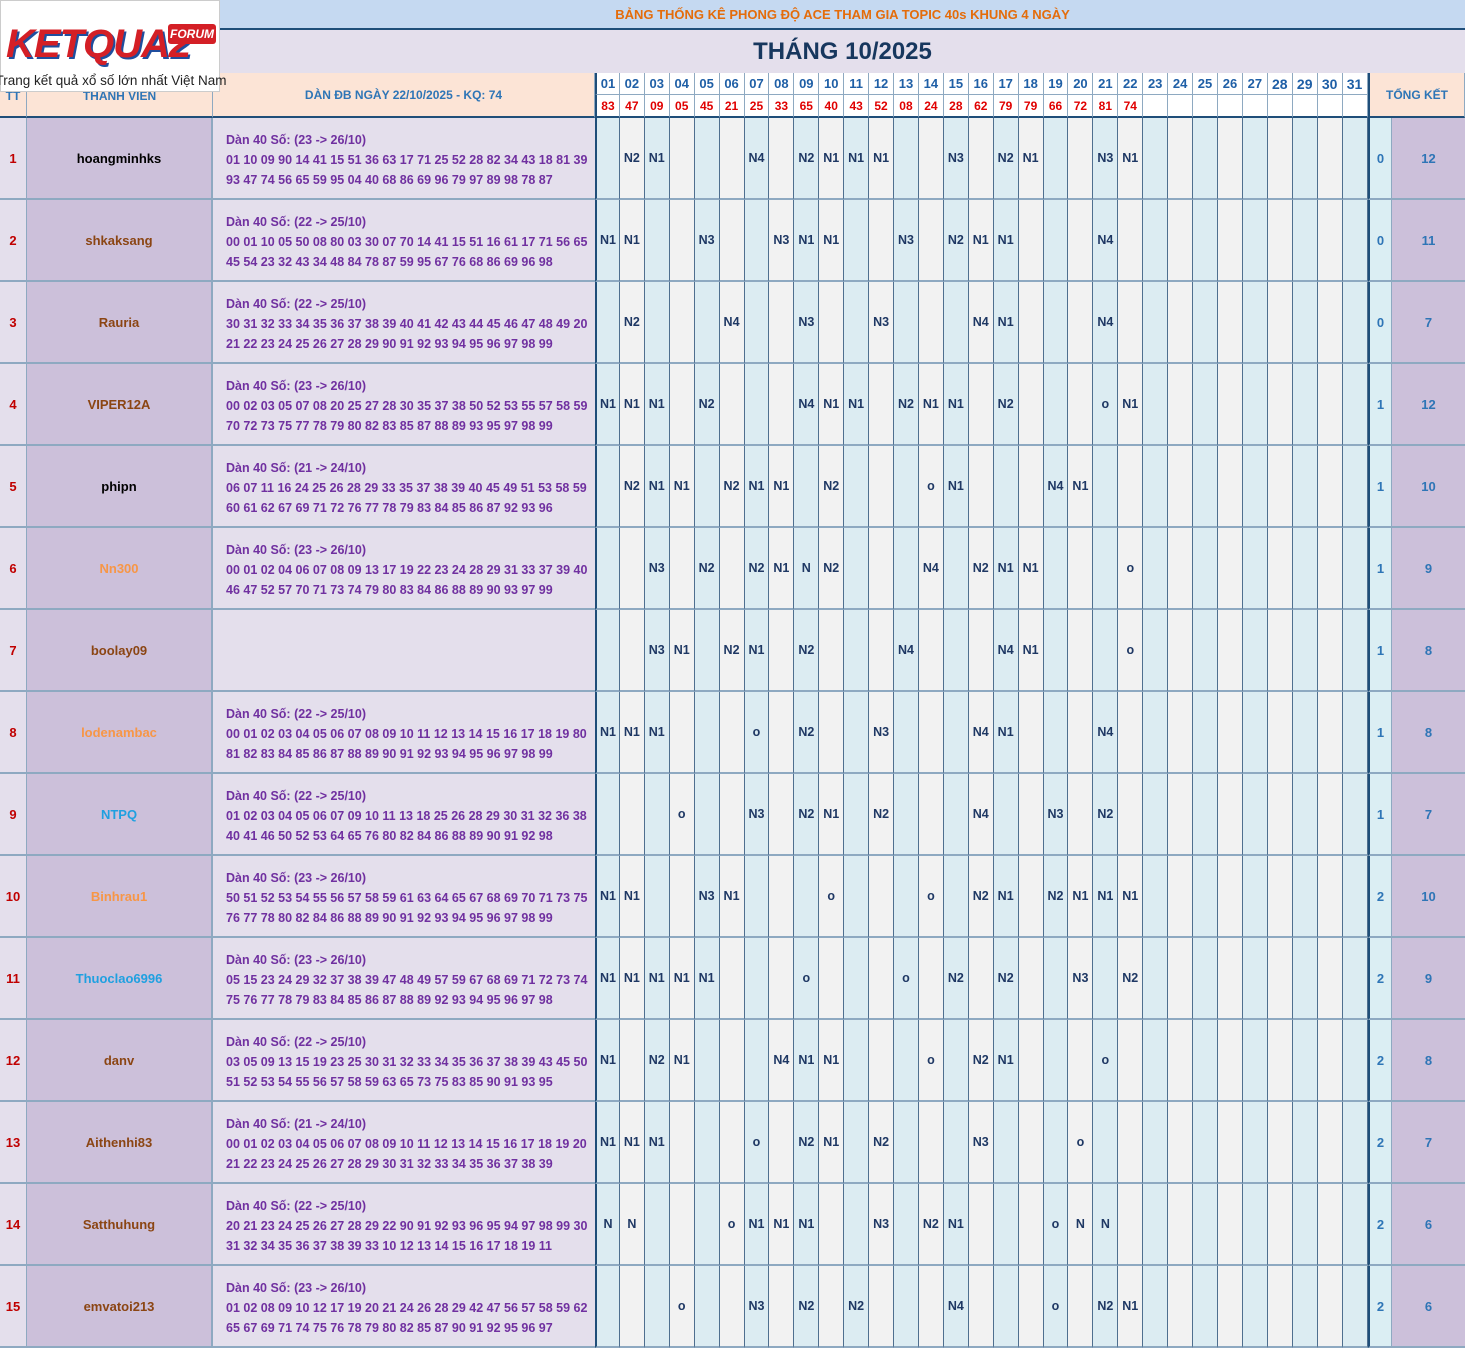  I want to click on day-header: 16, so click(981, 84).